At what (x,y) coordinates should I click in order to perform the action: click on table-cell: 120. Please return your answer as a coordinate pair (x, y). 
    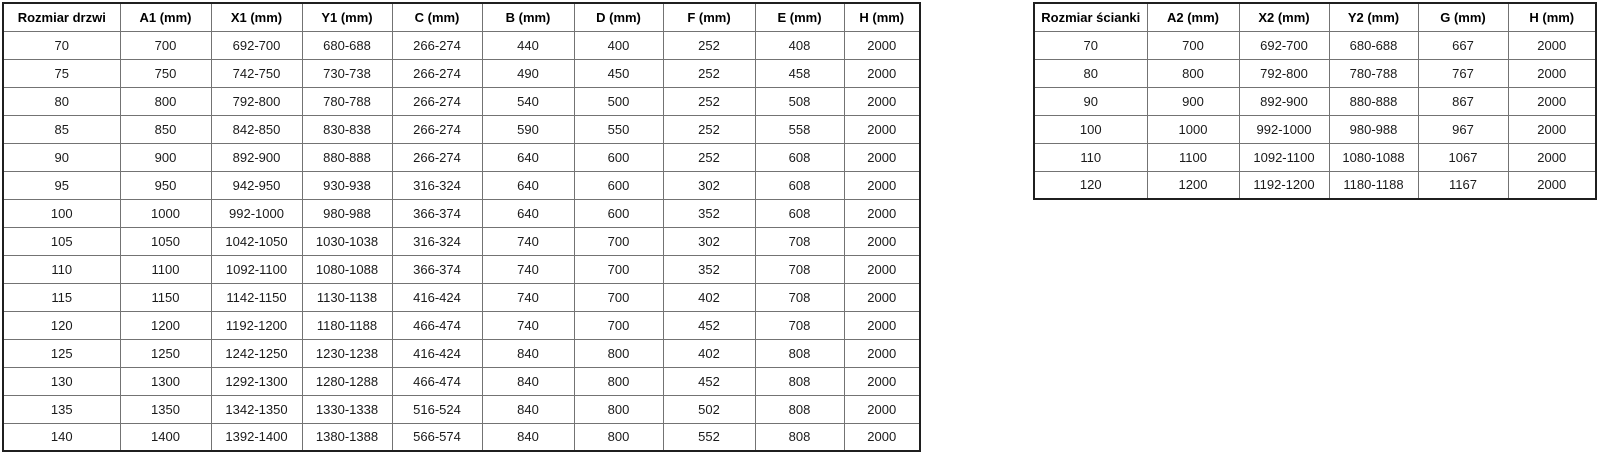
    Looking at the image, I should click on (1090, 185).